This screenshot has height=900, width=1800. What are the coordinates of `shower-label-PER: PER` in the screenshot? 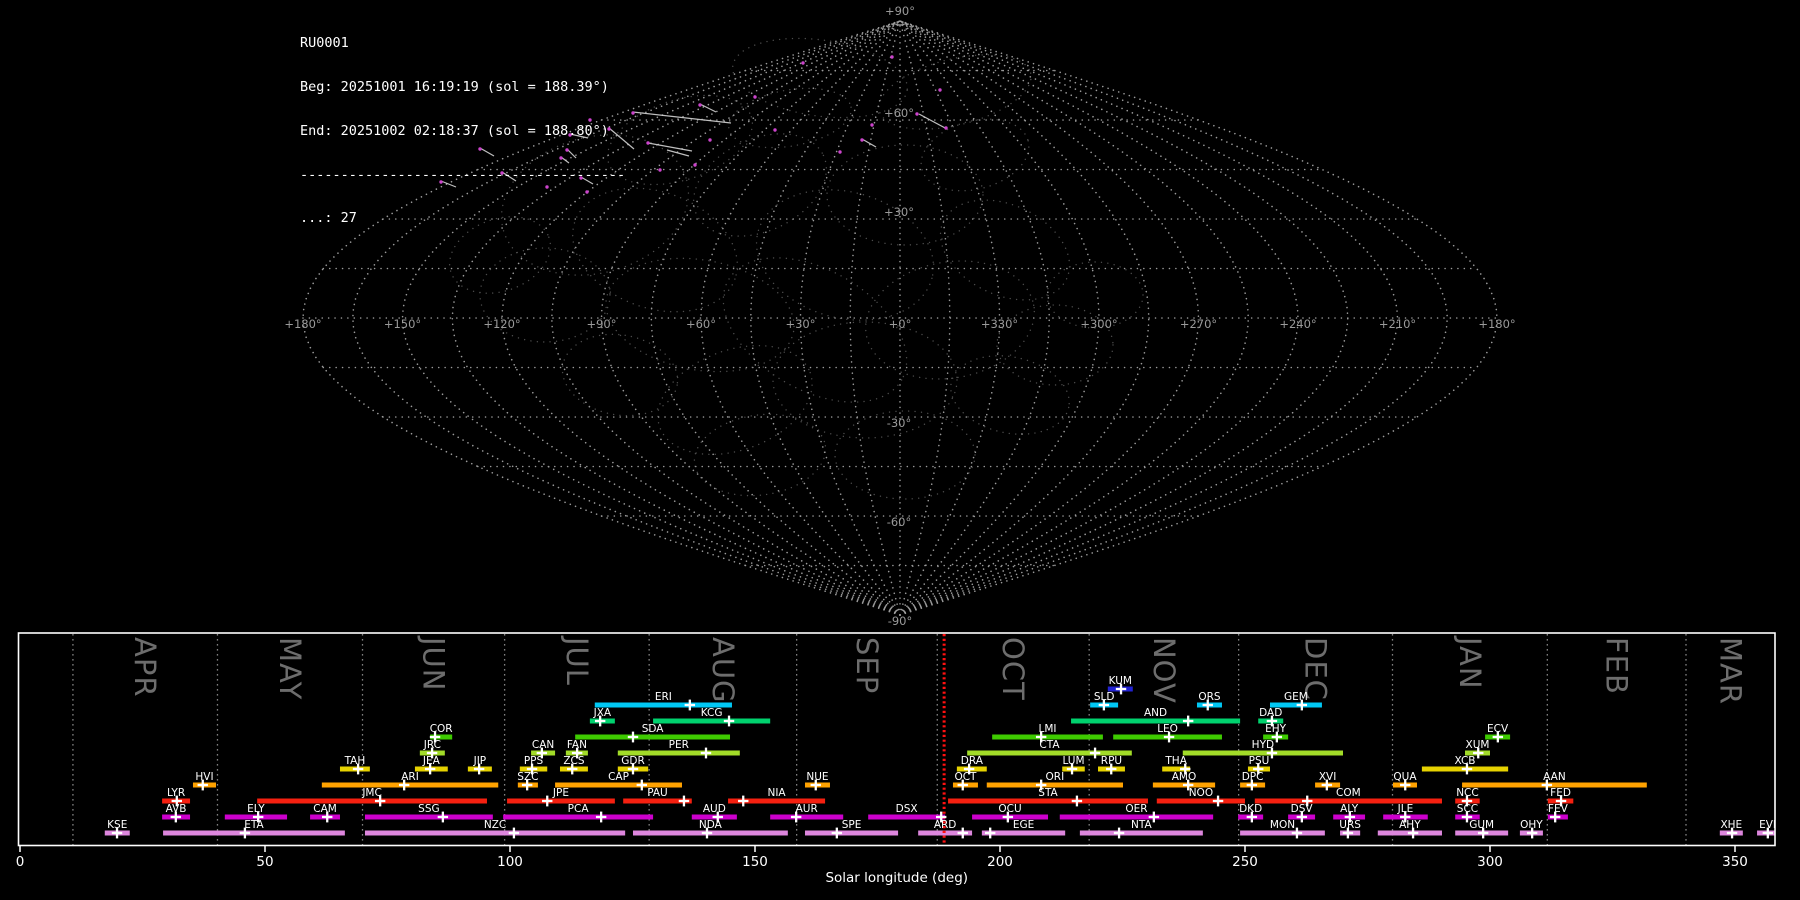 It's located at (679, 745).